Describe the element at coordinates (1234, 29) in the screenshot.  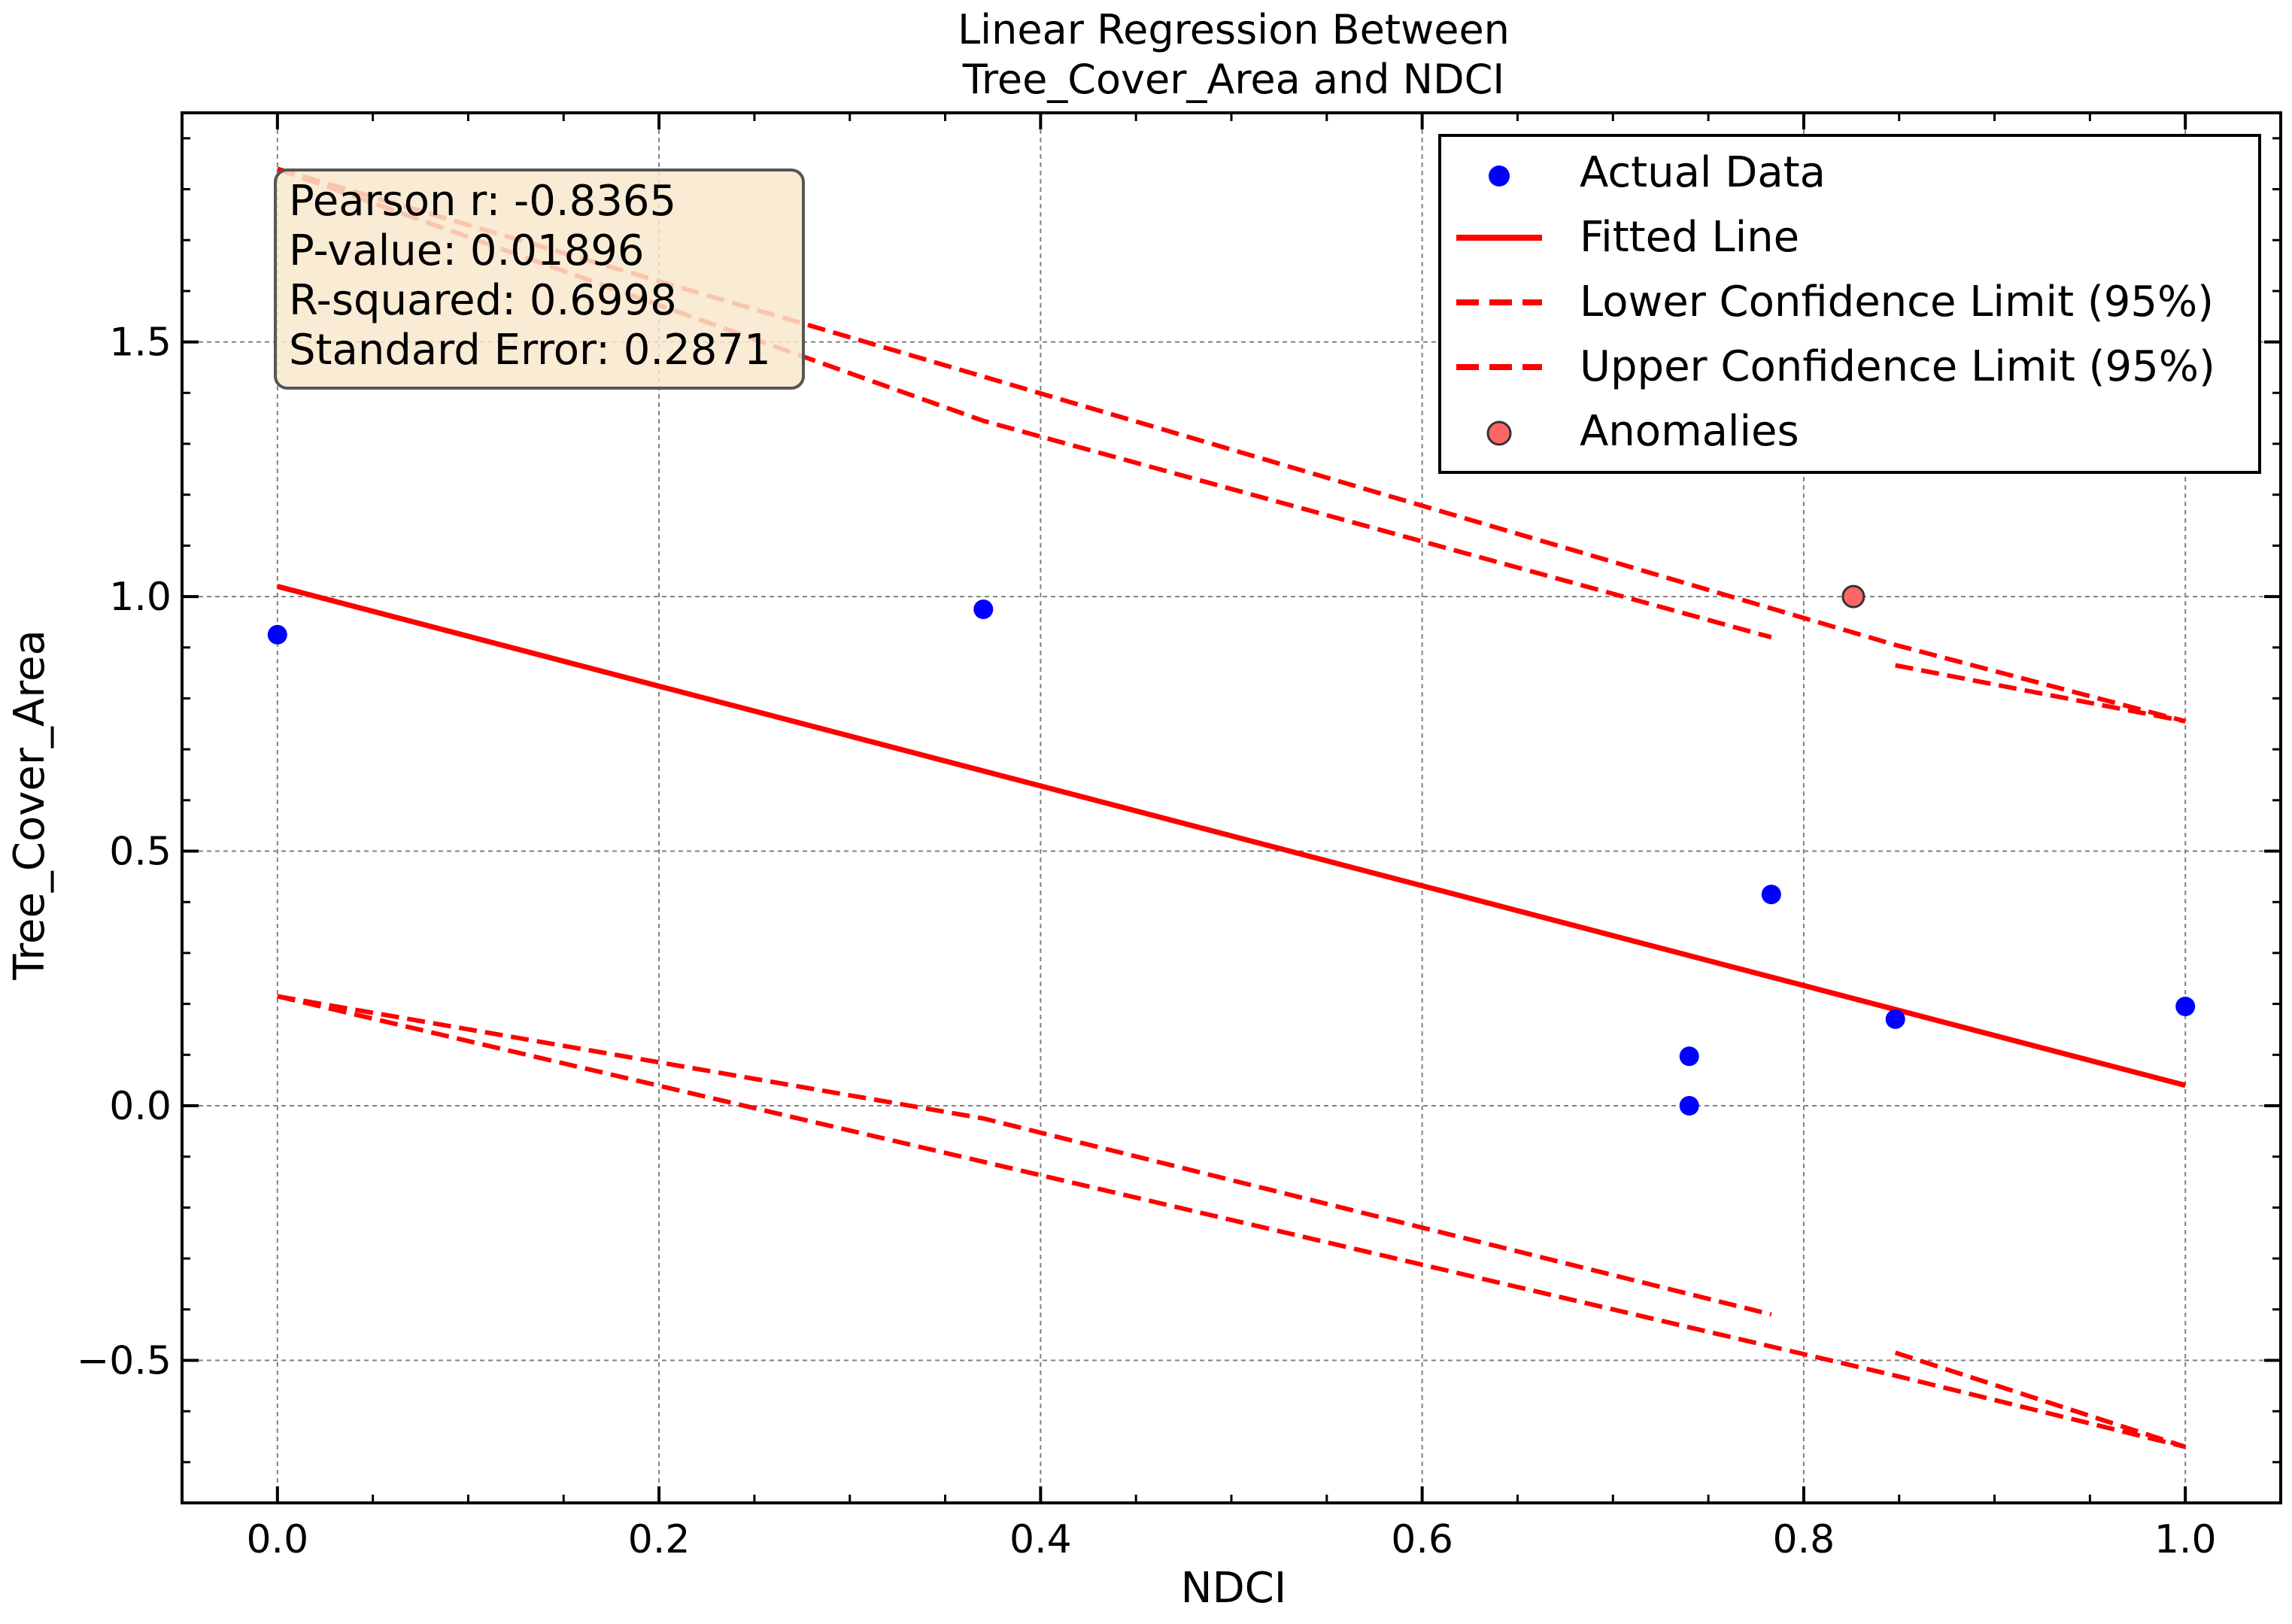
I see `chart-title-line-1: Linear Regression Between` at that location.